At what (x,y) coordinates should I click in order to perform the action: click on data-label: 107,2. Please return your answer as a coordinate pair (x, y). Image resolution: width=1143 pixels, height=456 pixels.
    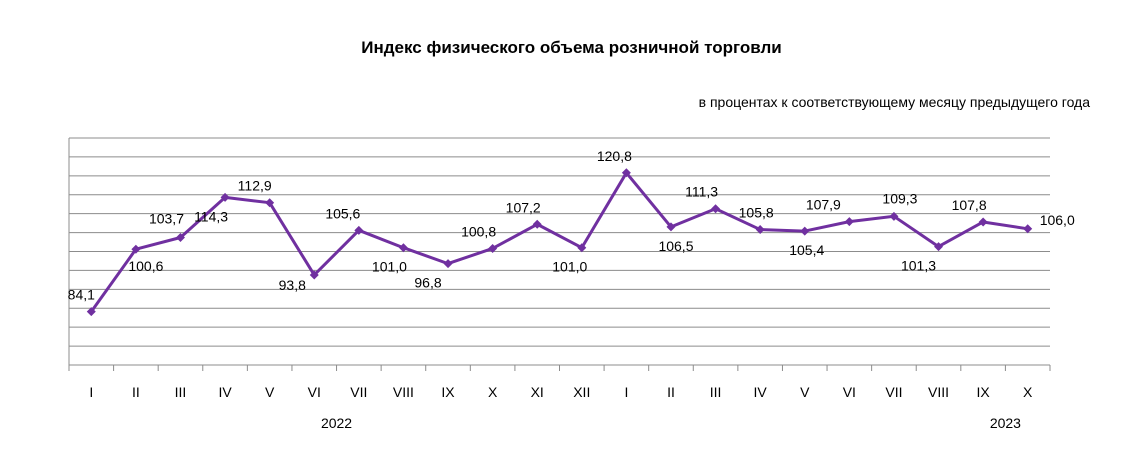
    Looking at the image, I should click on (523, 207).